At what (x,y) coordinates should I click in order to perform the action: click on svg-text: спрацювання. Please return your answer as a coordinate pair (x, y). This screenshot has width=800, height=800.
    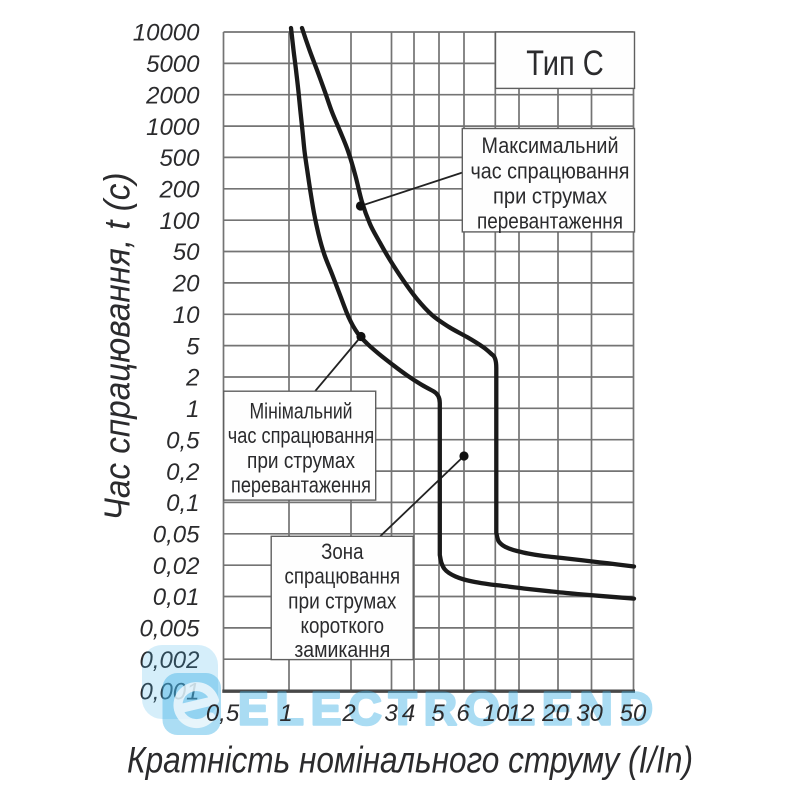
    Looking at the image, I should click on (343, 576).